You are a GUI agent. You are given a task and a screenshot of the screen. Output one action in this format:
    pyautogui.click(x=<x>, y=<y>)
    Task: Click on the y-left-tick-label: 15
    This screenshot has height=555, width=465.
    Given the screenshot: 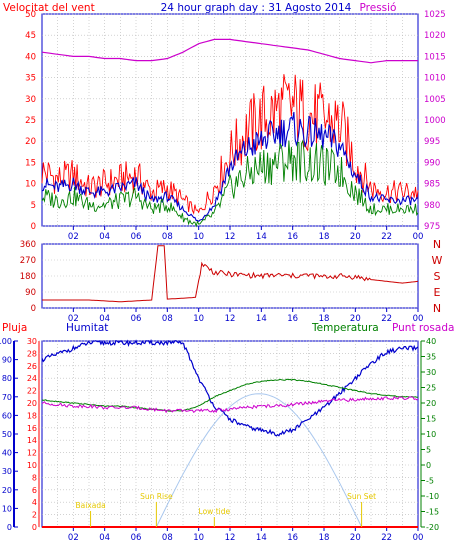 What is the action you would take?
    pyautogui.click(x=30, y=163)
    